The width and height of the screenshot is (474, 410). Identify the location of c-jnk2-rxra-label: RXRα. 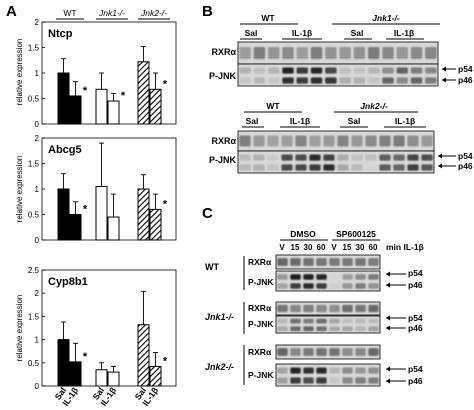
(260, 352).